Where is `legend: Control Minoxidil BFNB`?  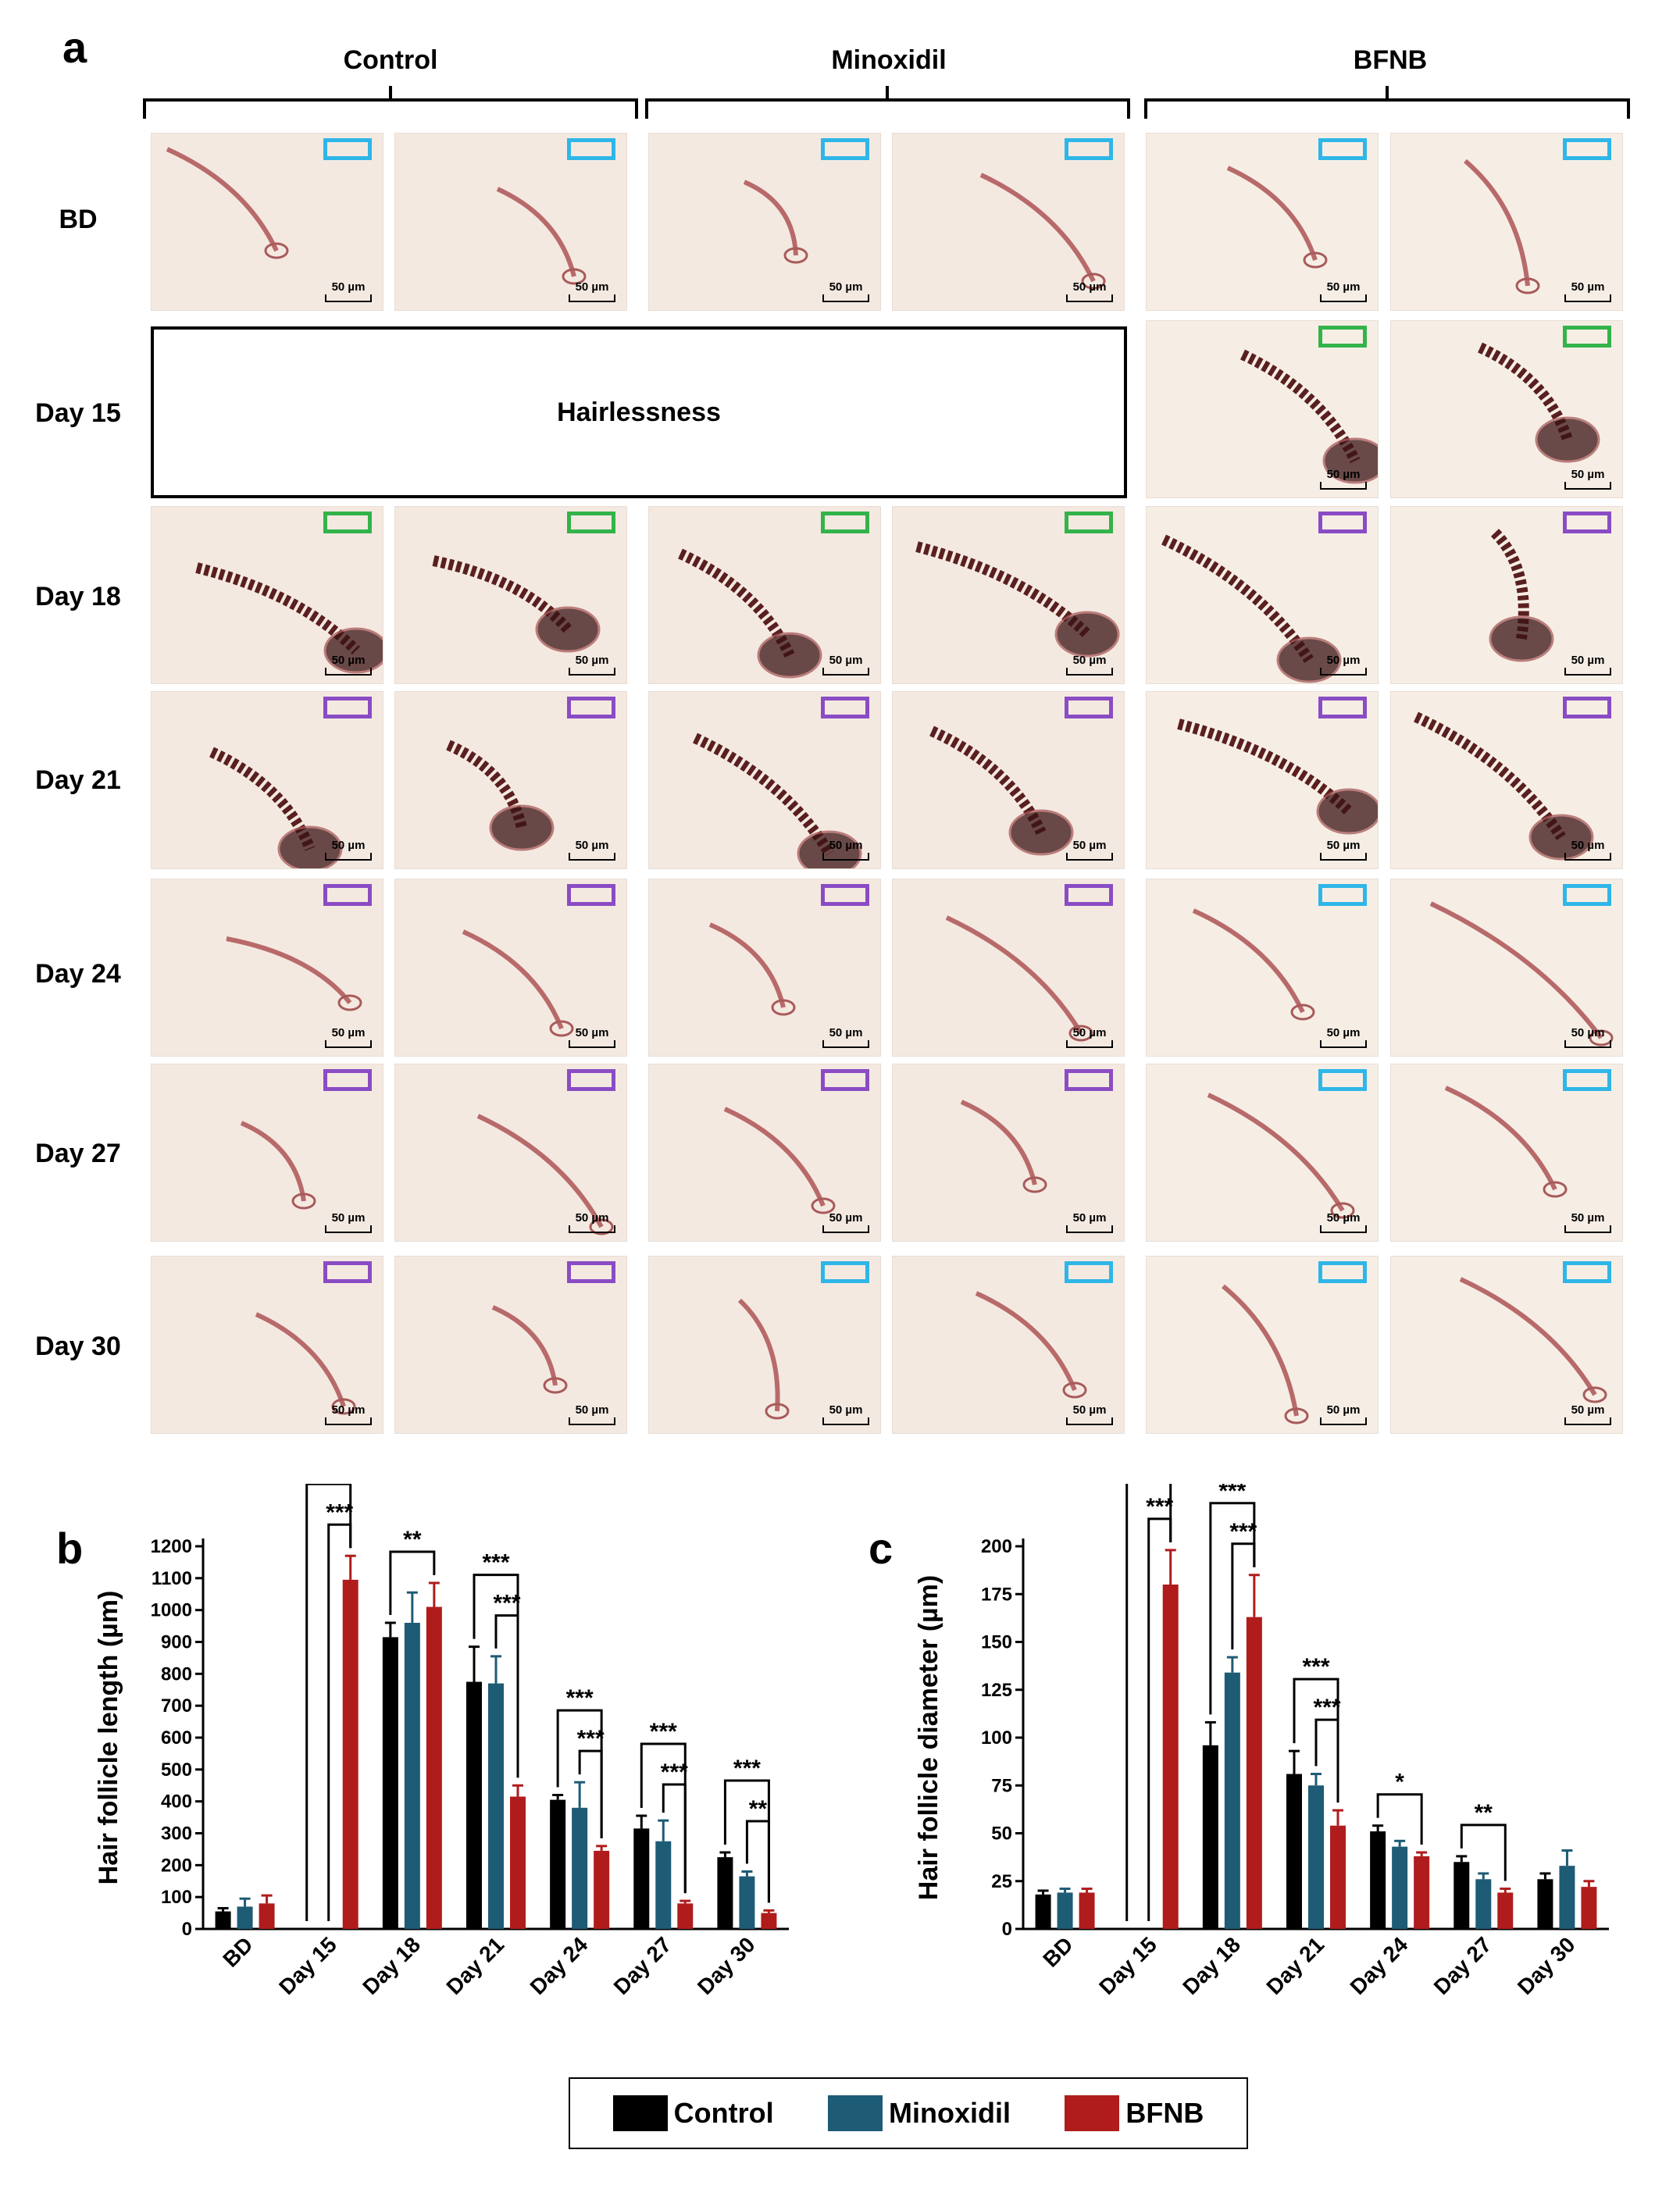 legend: Control Minoxidil BFNB is located at coordinates (908, 2113).